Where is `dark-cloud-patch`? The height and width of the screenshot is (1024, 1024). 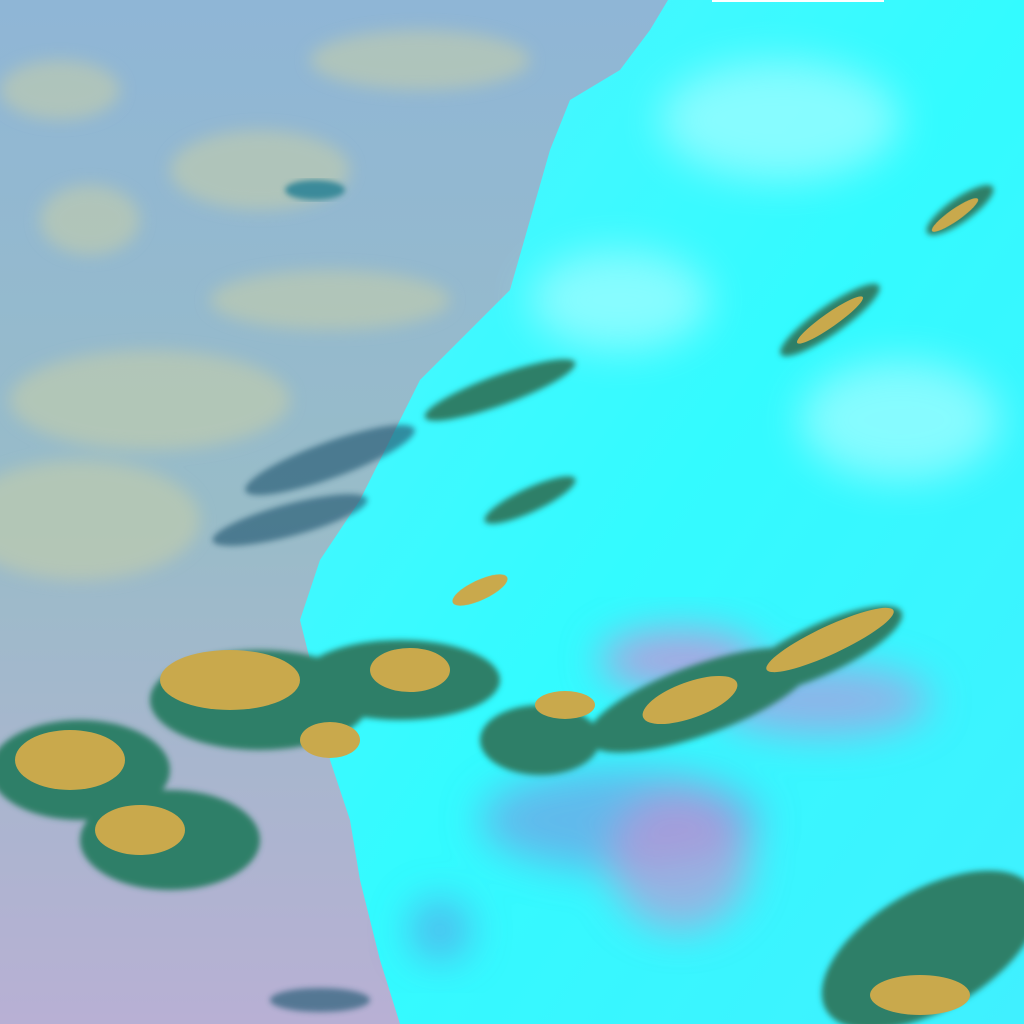 dark-cloud-patch is located at coordinates (315, 190).